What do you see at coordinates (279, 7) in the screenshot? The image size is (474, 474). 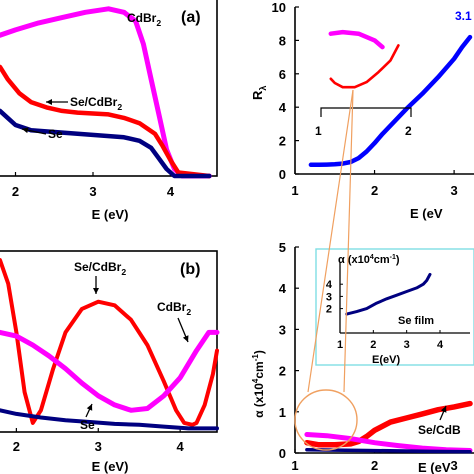 I see `y-tick-label: 10` at bounding box center [279, 7].